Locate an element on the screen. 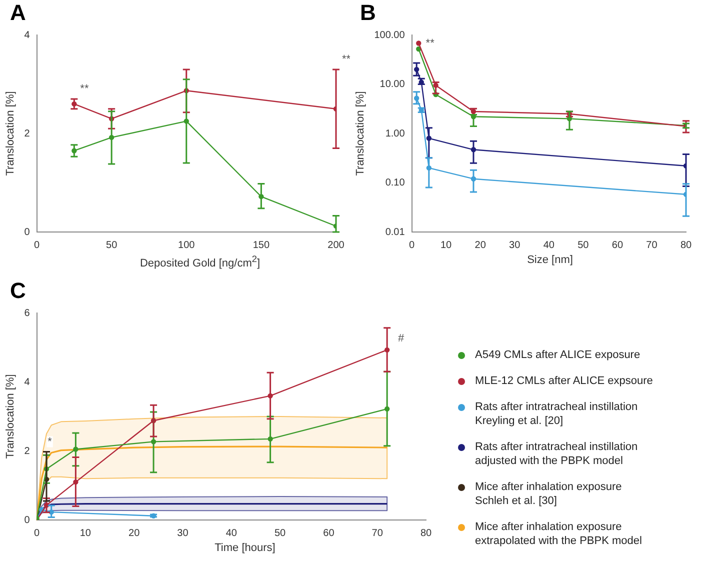 The height and width of the screenshot is (582, 707). legend-label: Rats after intratracheal instillation Kreyling et al. [20] is located at coordinates (556, 414).